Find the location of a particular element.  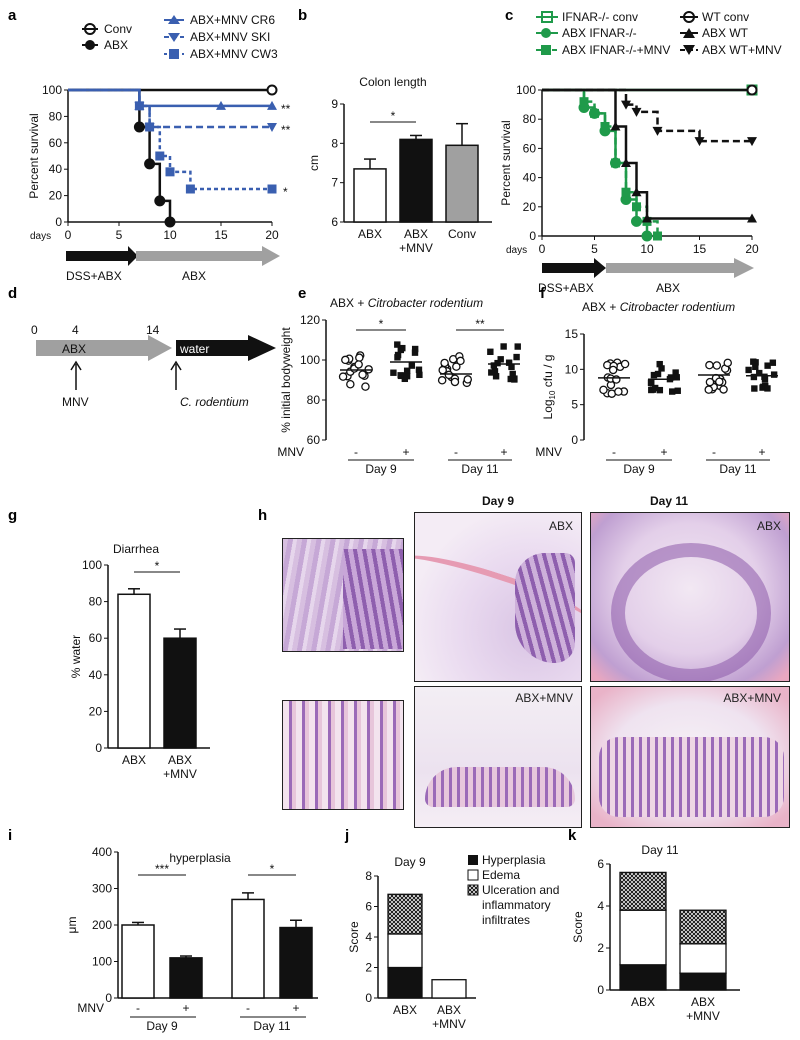

panel-label-c: c is located at coordinates (509, 15).